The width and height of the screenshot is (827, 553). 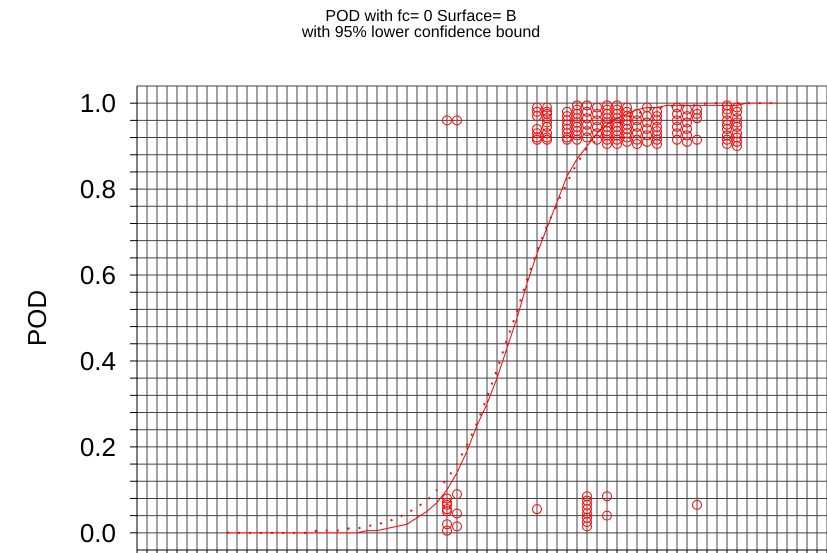 I want to click on chart-subtitle: with 95% lower confidence bound, so click(x=421, y=32).